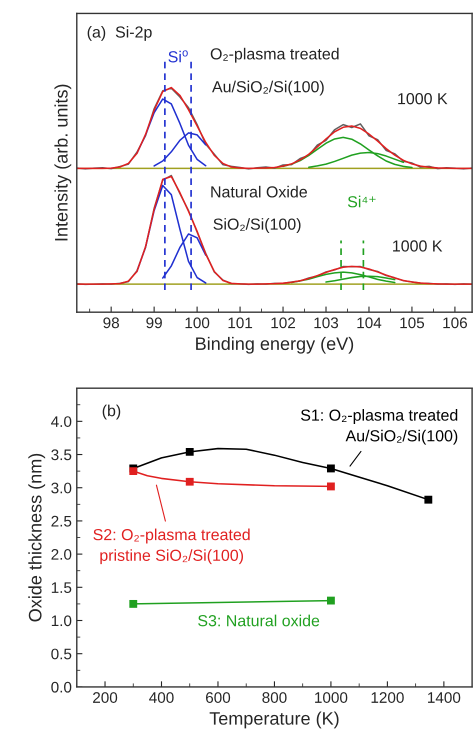 The image size is (474, 745). I want to click on annotation: Au/SiO₂/Si(100), so click(268, 88).